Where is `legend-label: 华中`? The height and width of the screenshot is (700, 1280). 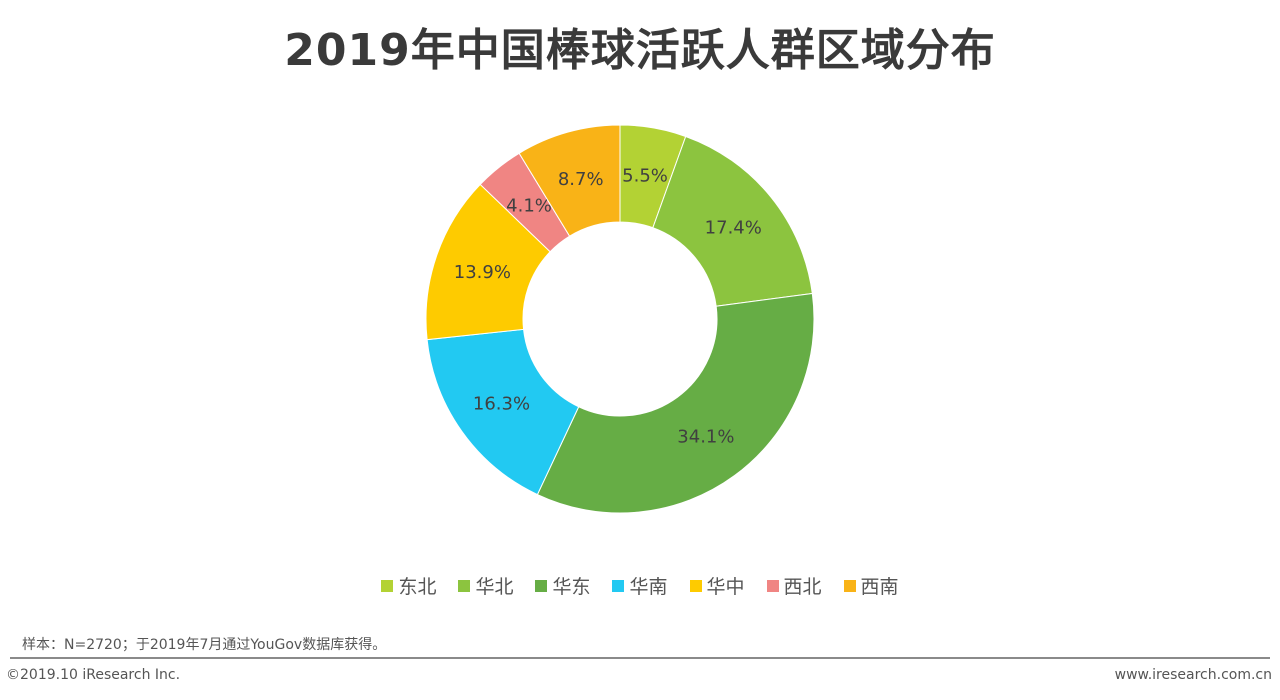 legend-label: 华中 is located at coordinates (725, 587).